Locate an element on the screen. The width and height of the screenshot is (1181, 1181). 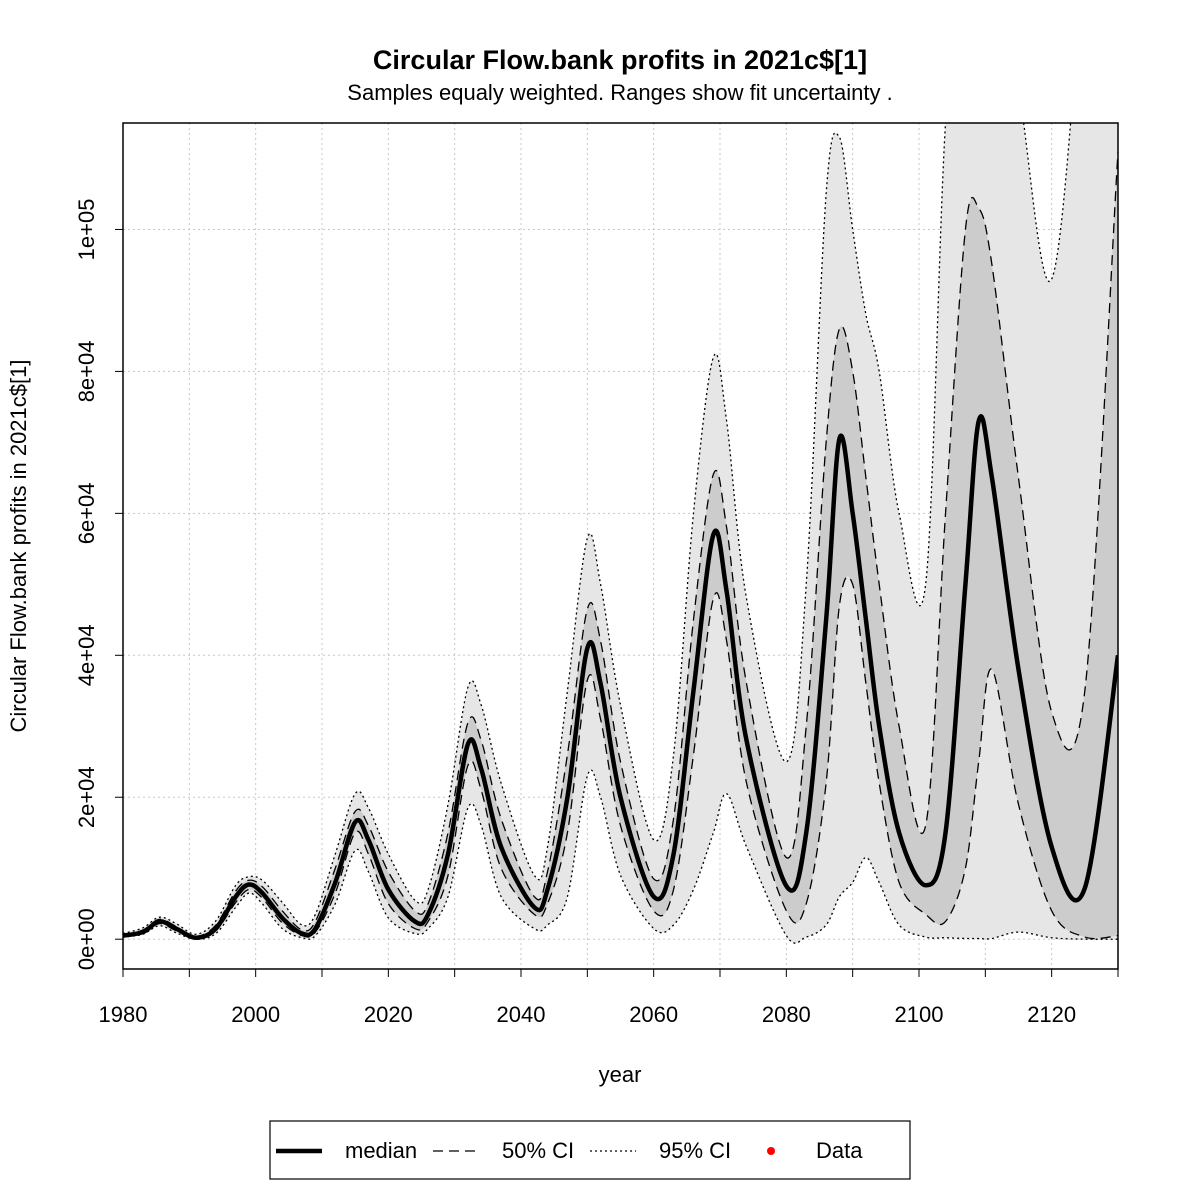
y-axis-label: Circular Flow.bank profits in 2021c$[1] is located at coordinates (18, 546).